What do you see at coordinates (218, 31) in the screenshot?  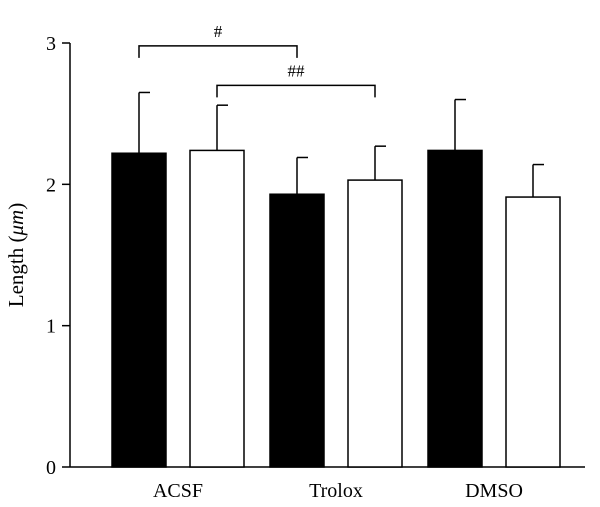 I see `significance-label: #` at bounding box center [218, 31].